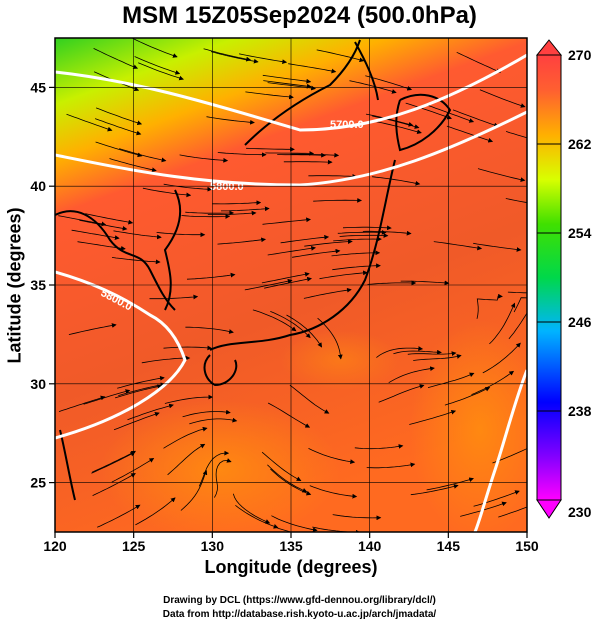 This screenshot has height=625, width=599. What do you see at coordinates (549, 277) in the screenshot?
I see `colorbar-ramp` at bounding box center [549, 277].